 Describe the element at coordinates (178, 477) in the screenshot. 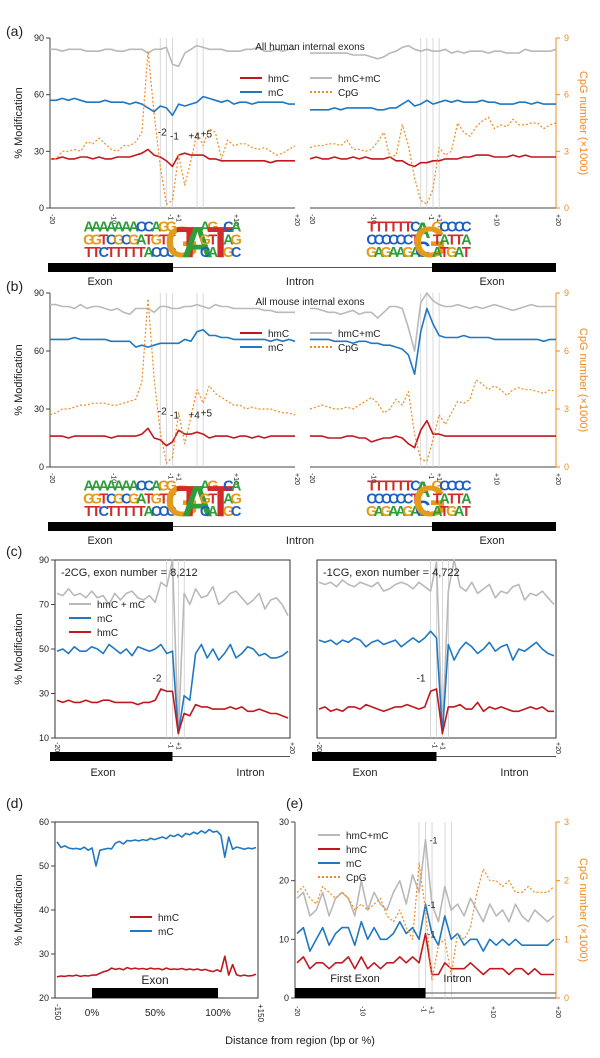

I see `panel-b-xlabel-left-3: +1` at that location.